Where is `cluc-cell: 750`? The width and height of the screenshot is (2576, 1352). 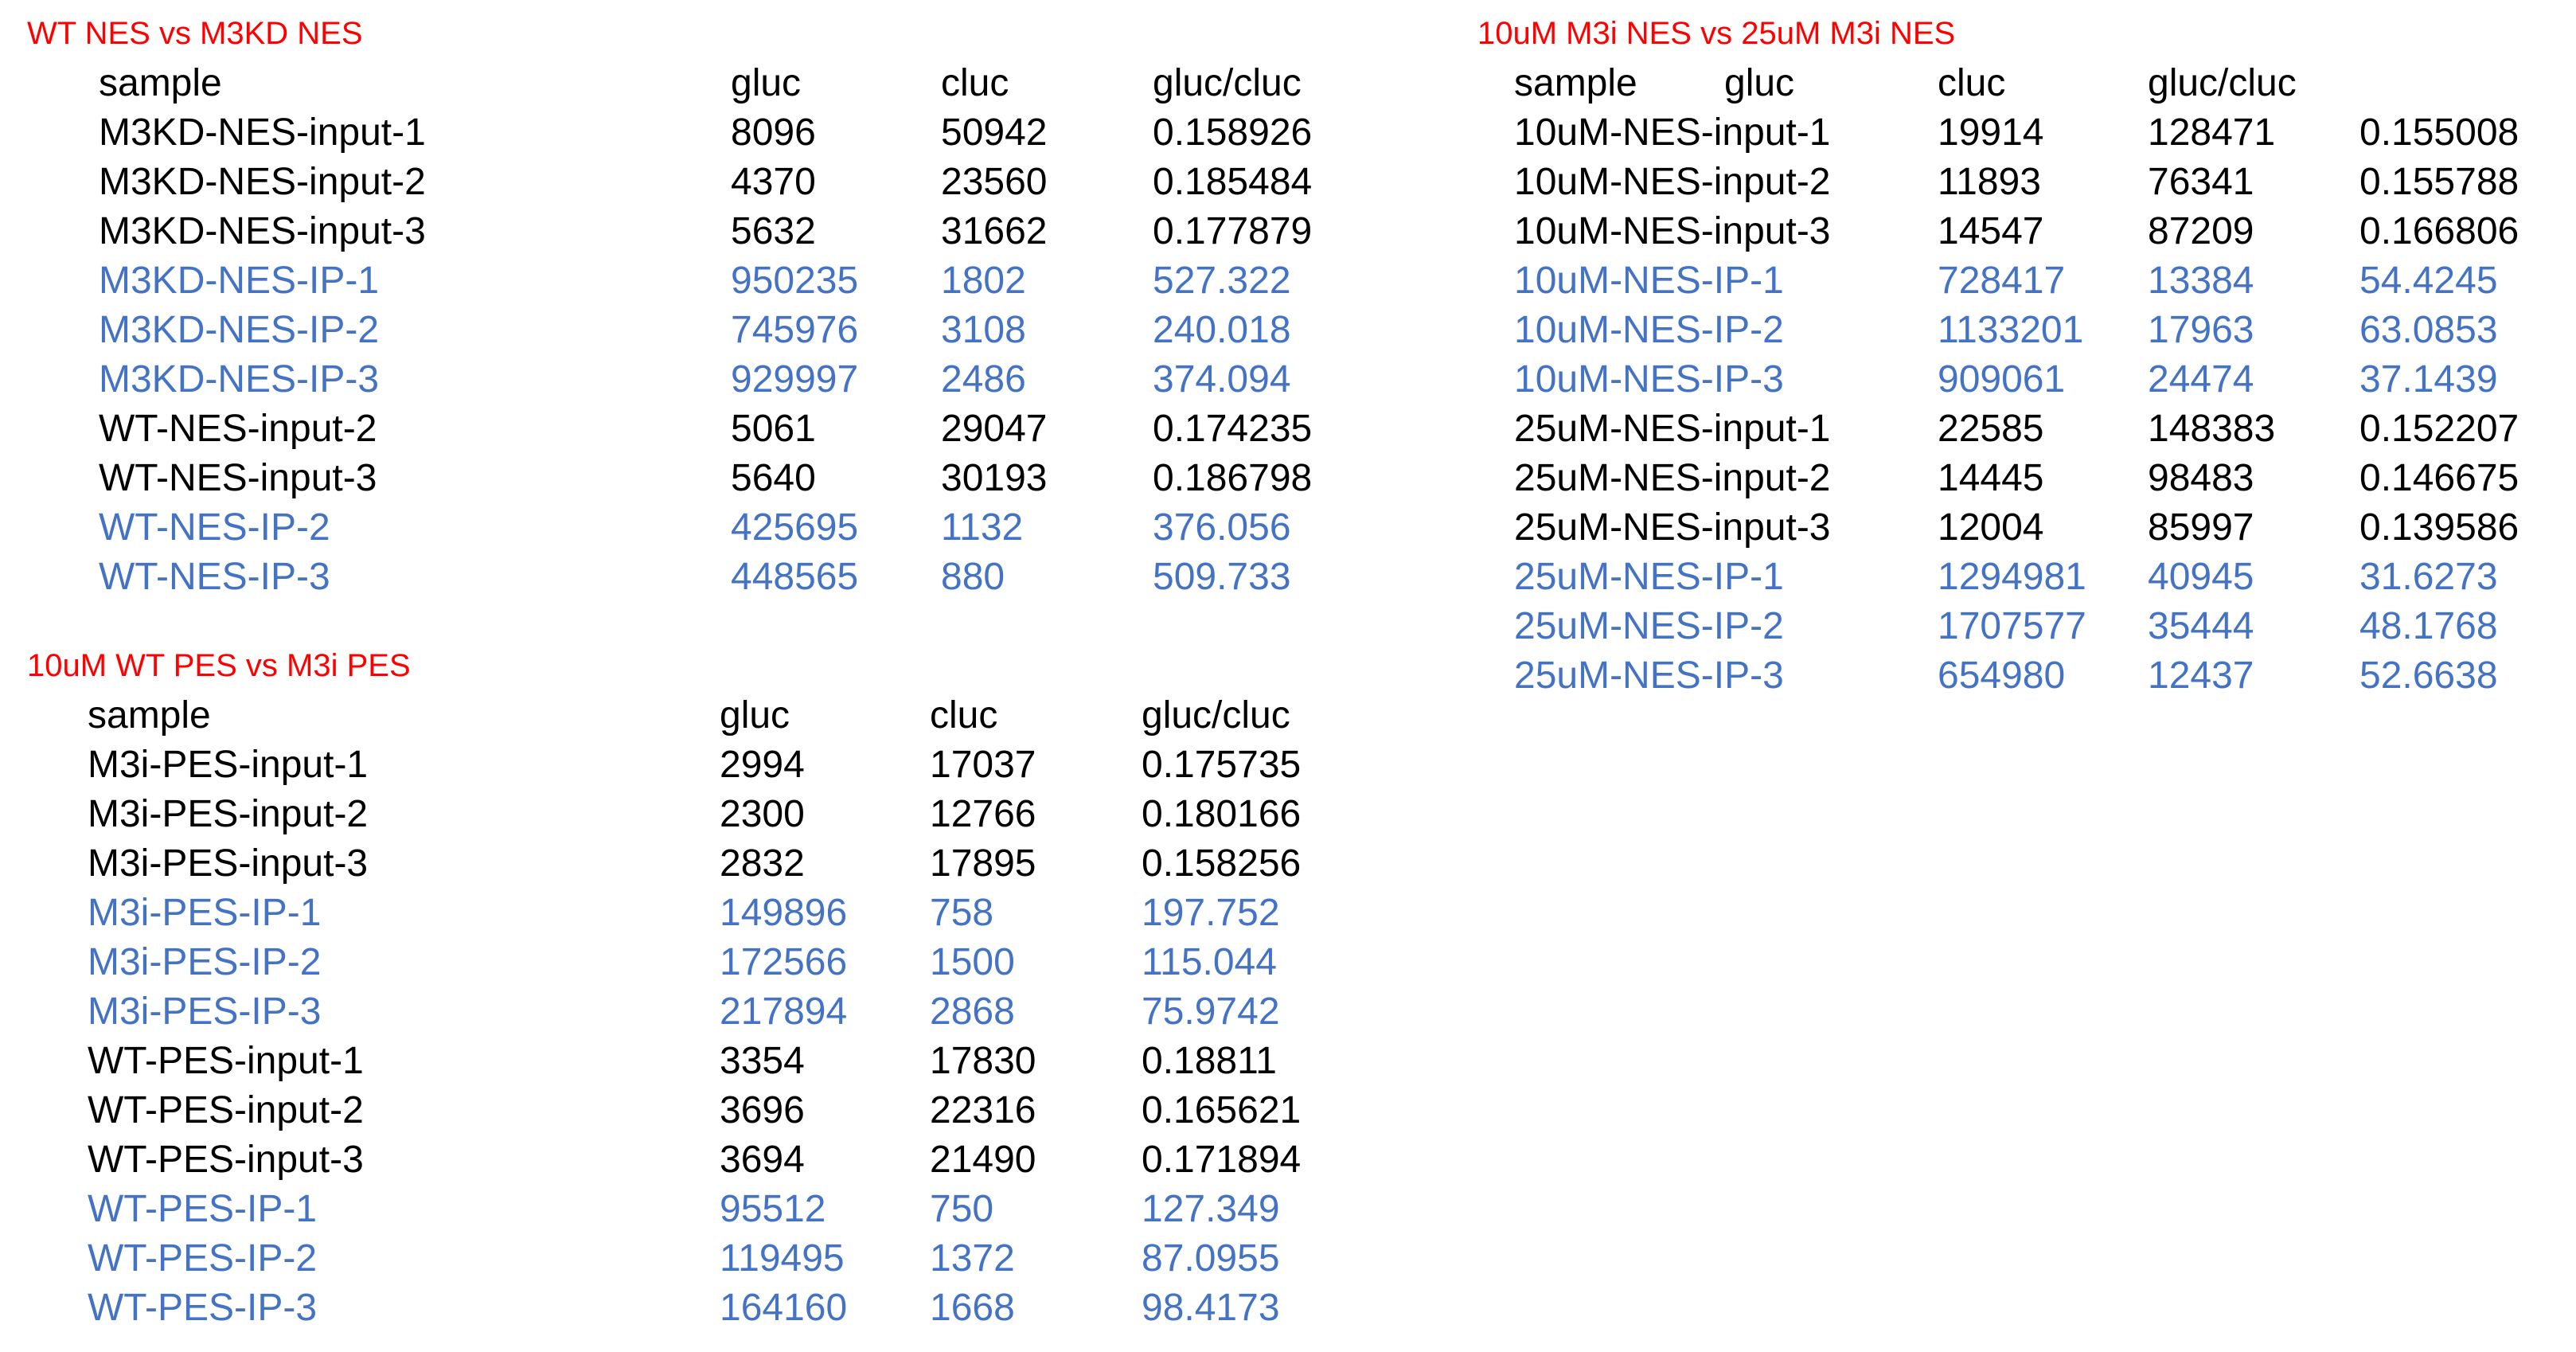 cluc-cell: 750 is located at coordinates (962, 1209).